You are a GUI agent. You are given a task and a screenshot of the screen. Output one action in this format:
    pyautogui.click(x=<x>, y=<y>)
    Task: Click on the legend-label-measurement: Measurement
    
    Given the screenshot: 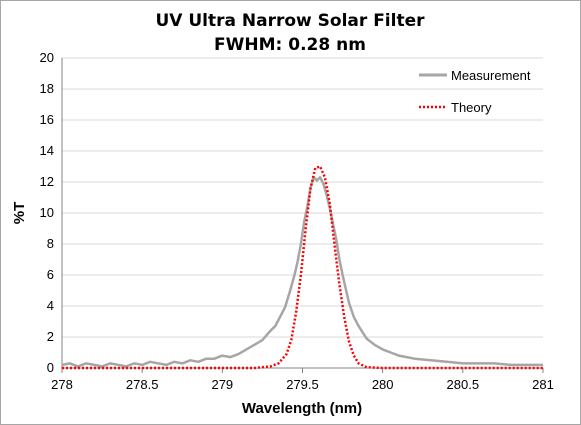 What is the action you would take?
    pyautogui.click(x=491, y=75)
    